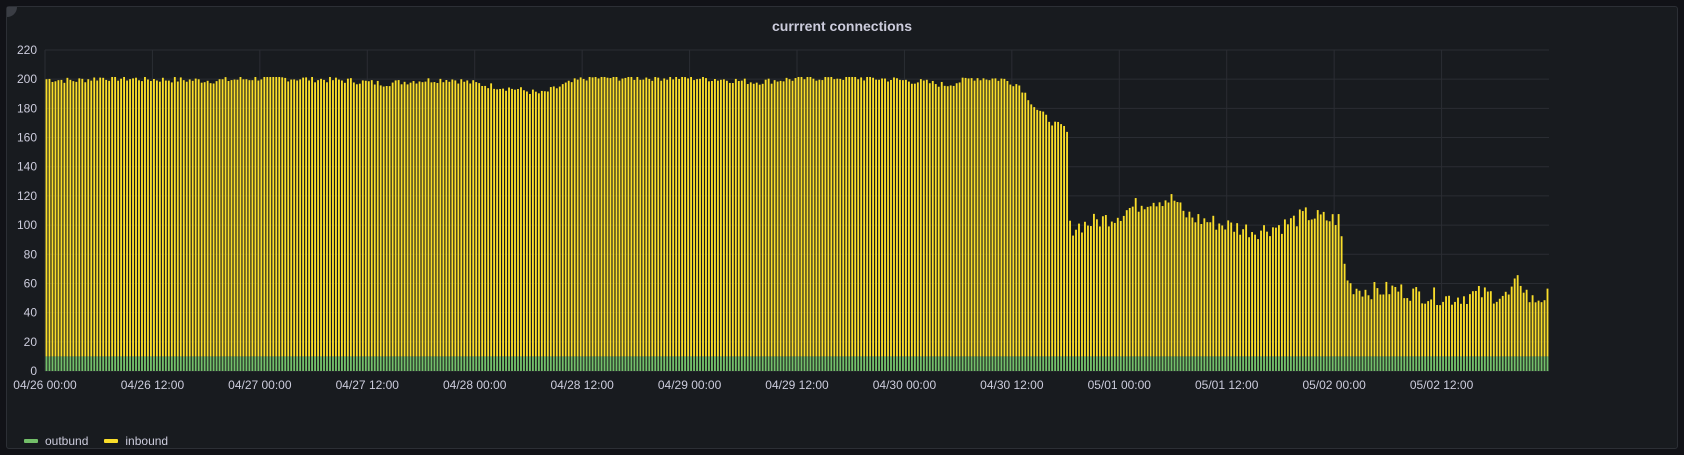 The image size is (1684, 455). Describe the element at coordinates (136, 441) in the screenshot. I see `legend-item-inbound: inbound` at that location.